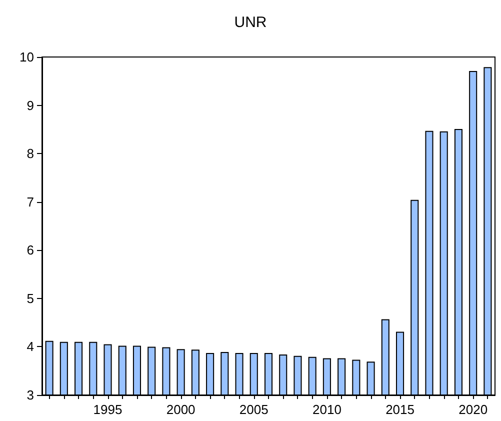 This screenshot has height=421, width=501. I want to click on x-tick-label: 2010, so click(327, 409).